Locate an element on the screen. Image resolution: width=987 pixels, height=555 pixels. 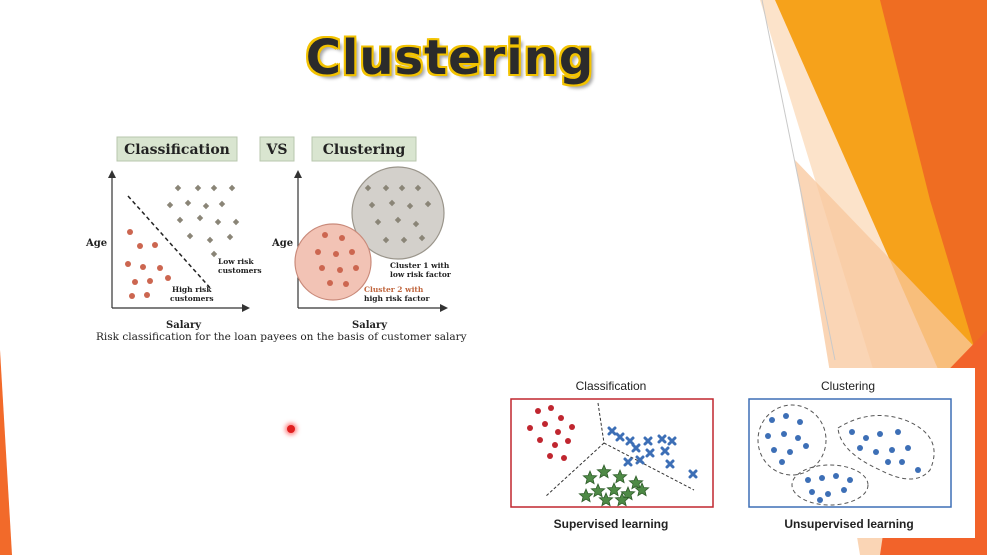
header-vs-box is located at coordinates (277, 149).